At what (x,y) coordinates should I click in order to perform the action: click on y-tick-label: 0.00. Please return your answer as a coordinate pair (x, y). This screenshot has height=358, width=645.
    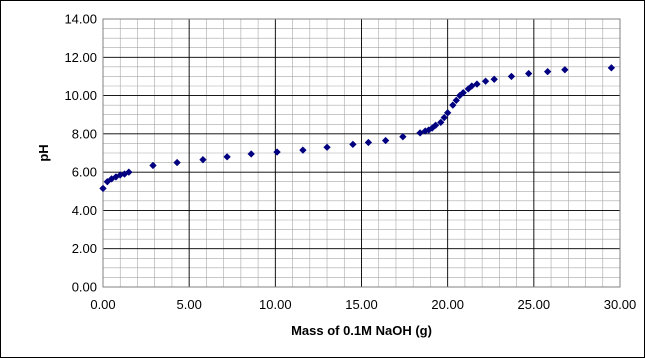
    Looking at the image, I should click on (84, 287).